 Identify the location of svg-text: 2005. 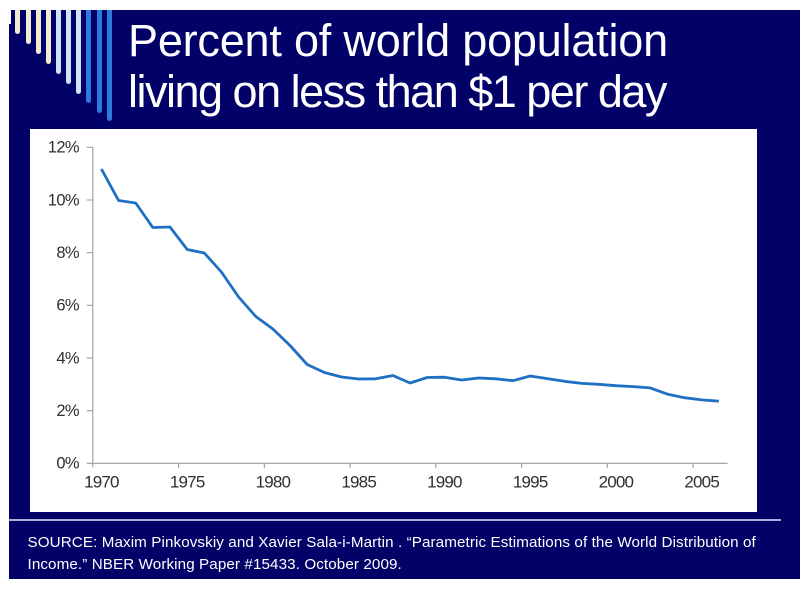
(701, 482).